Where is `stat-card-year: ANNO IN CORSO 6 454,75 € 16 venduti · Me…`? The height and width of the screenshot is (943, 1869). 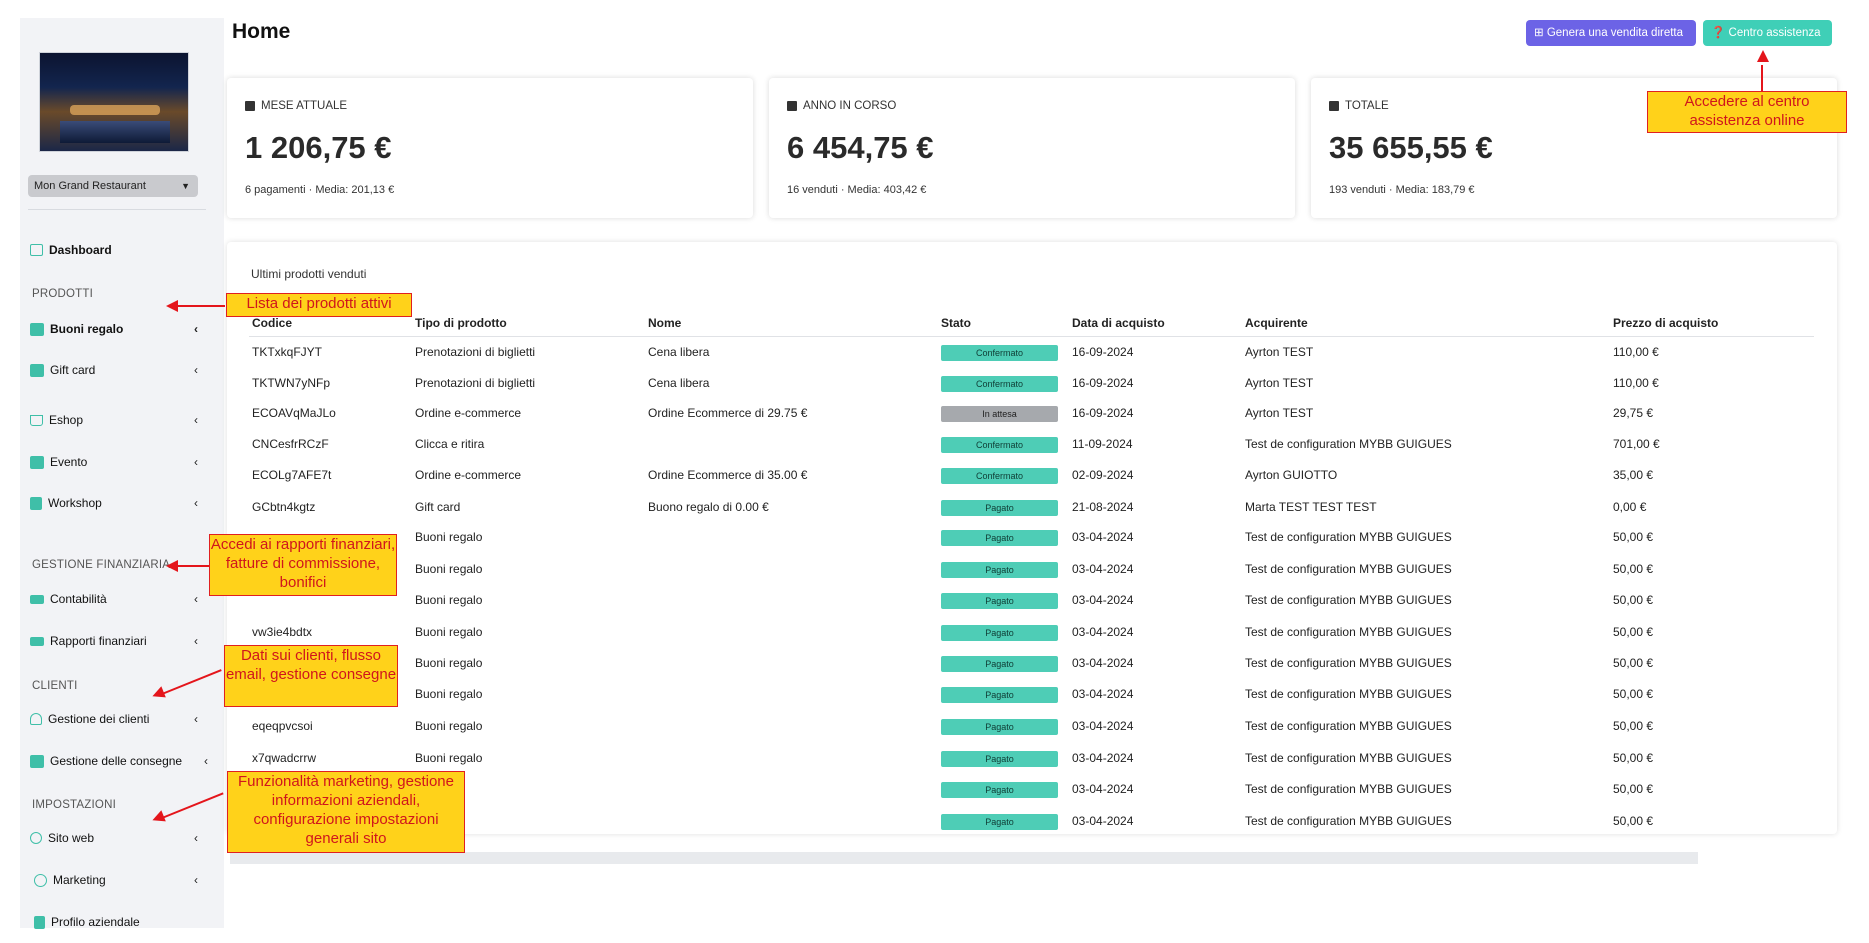
stat-card-year: ANNO IN CORSO 6 454,75 € 16 venduti · Me… is located at coordinates (1032, 148).